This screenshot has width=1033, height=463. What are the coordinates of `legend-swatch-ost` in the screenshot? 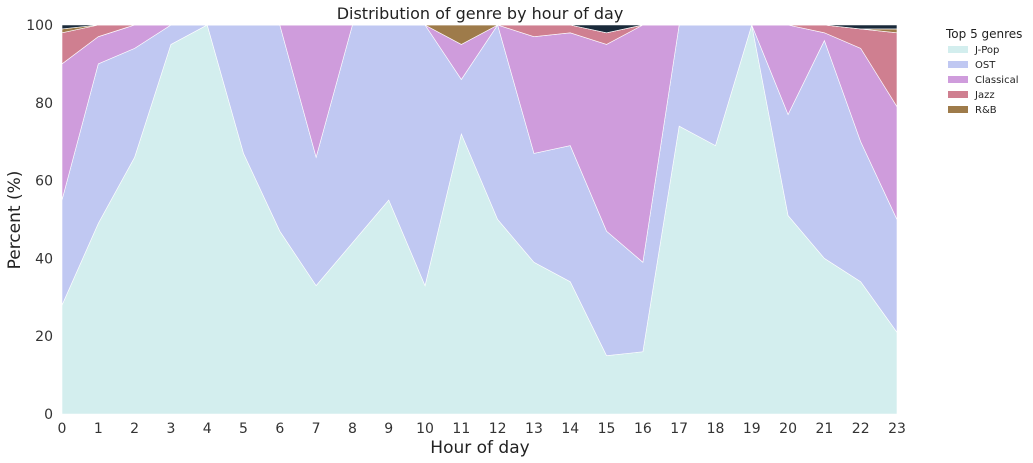 It's located at (958, 64).